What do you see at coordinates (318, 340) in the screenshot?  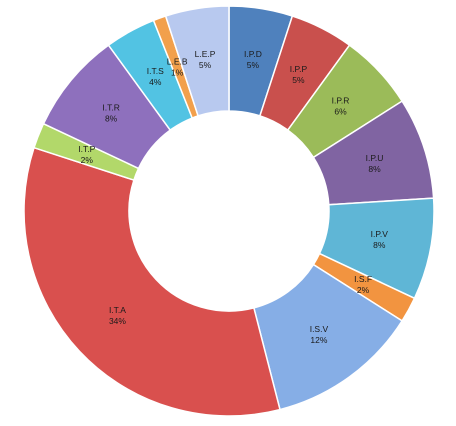 I see `value-label: 12%` at bounding box center [318, 340].